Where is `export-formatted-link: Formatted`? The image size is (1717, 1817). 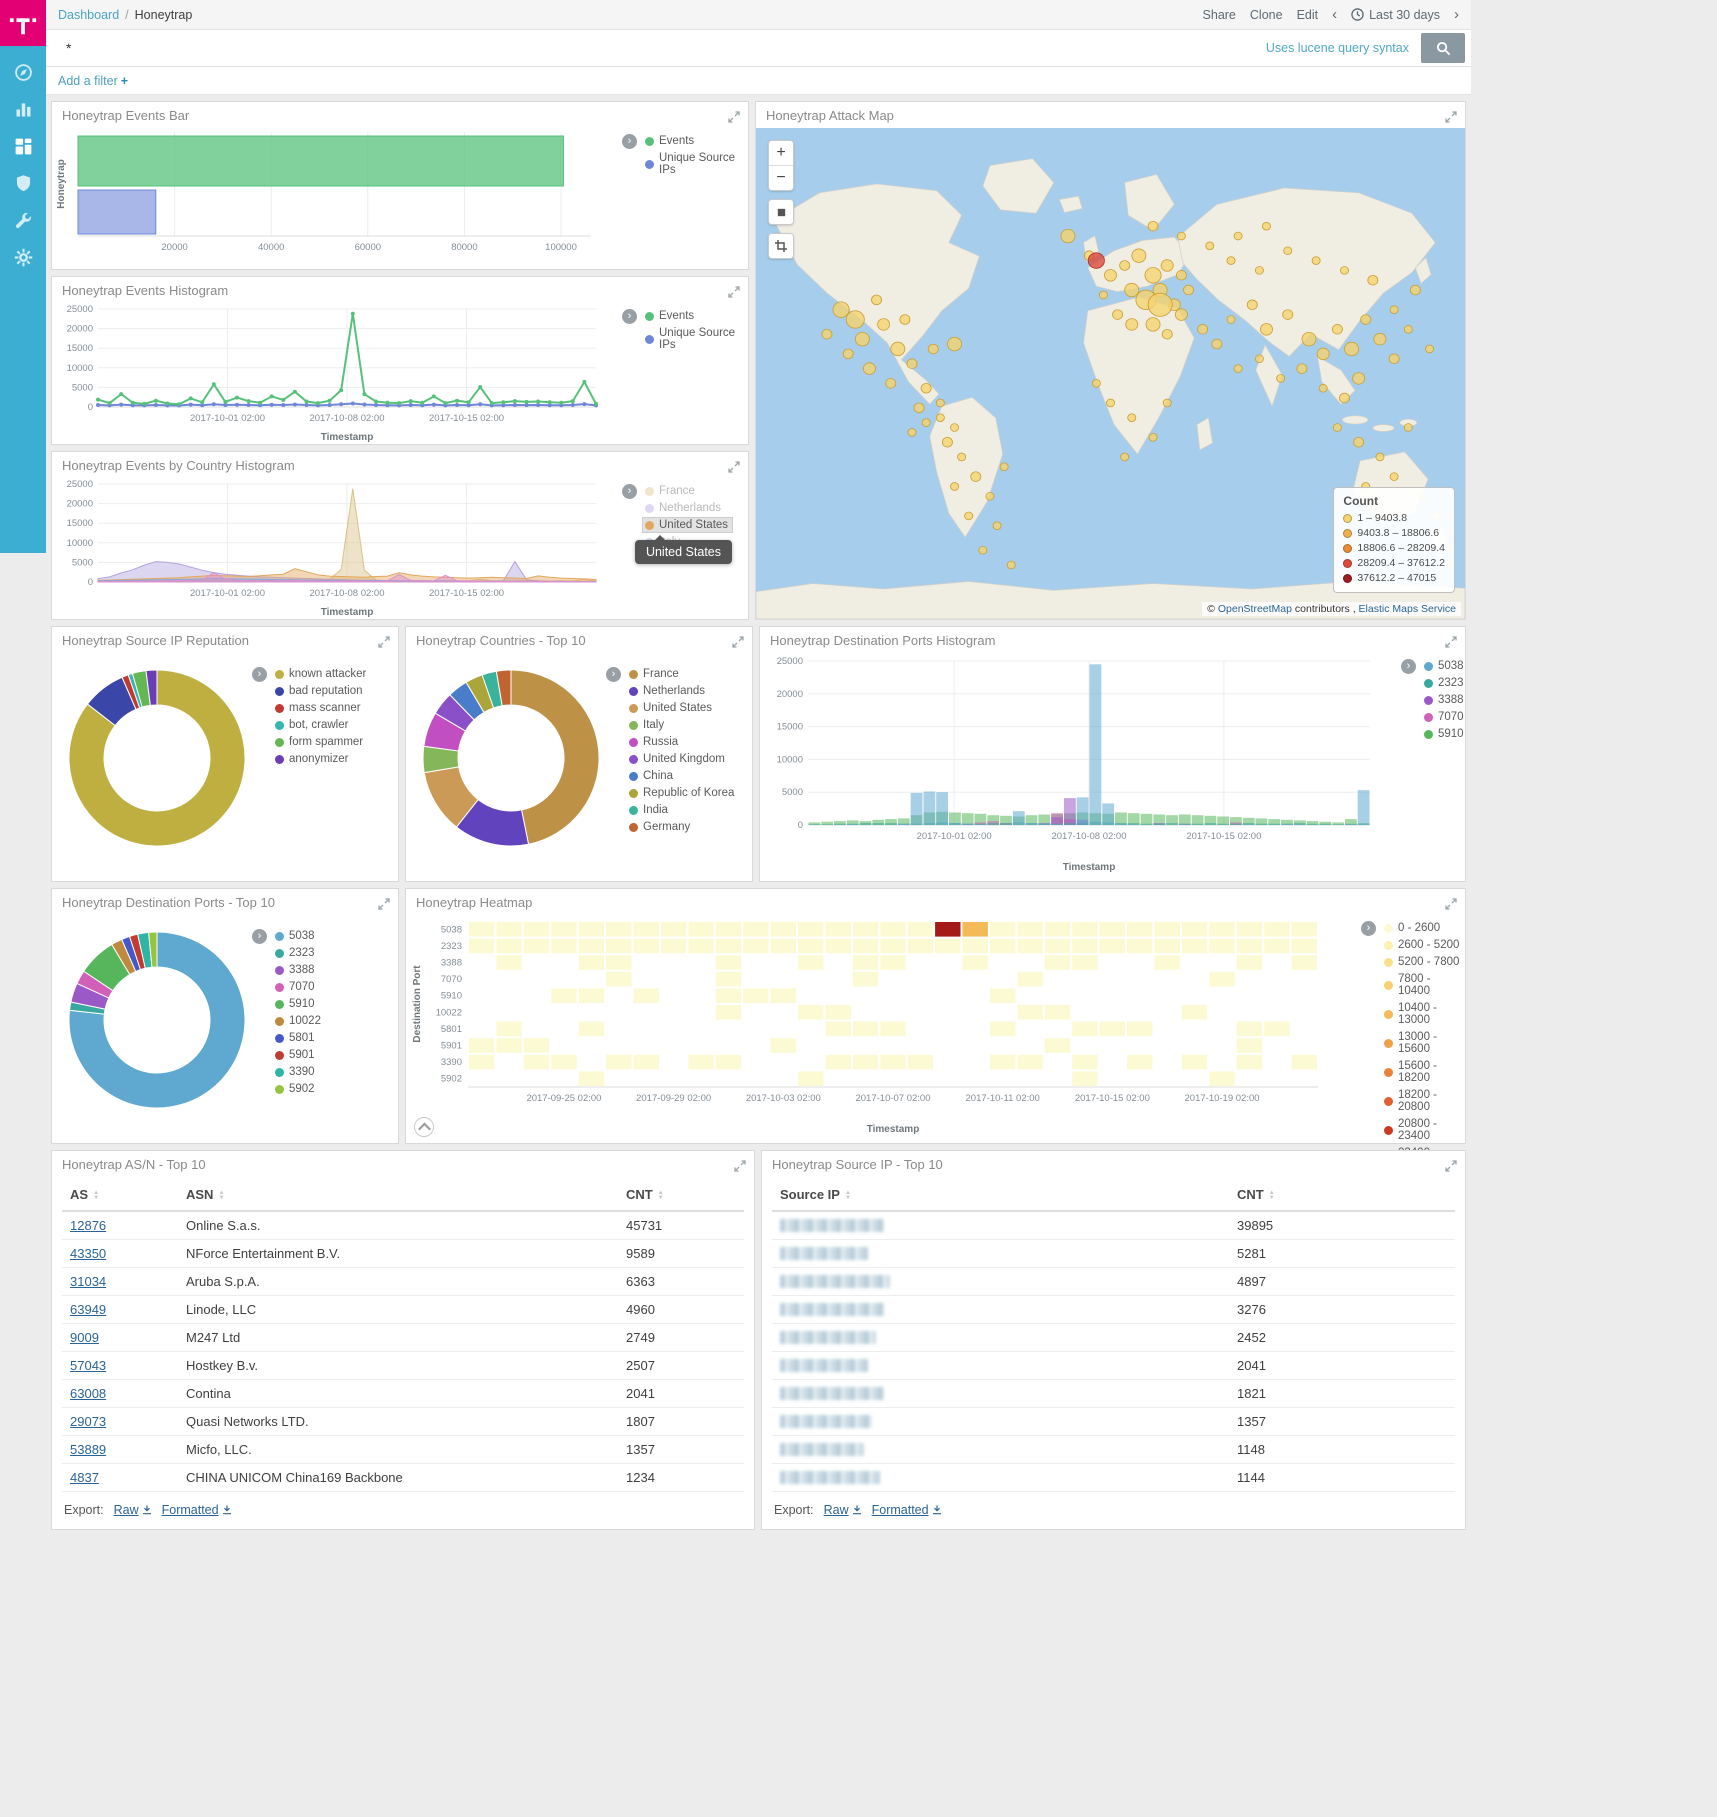
export-formatted-link: Formatted is located at coordinates (197, 1510).